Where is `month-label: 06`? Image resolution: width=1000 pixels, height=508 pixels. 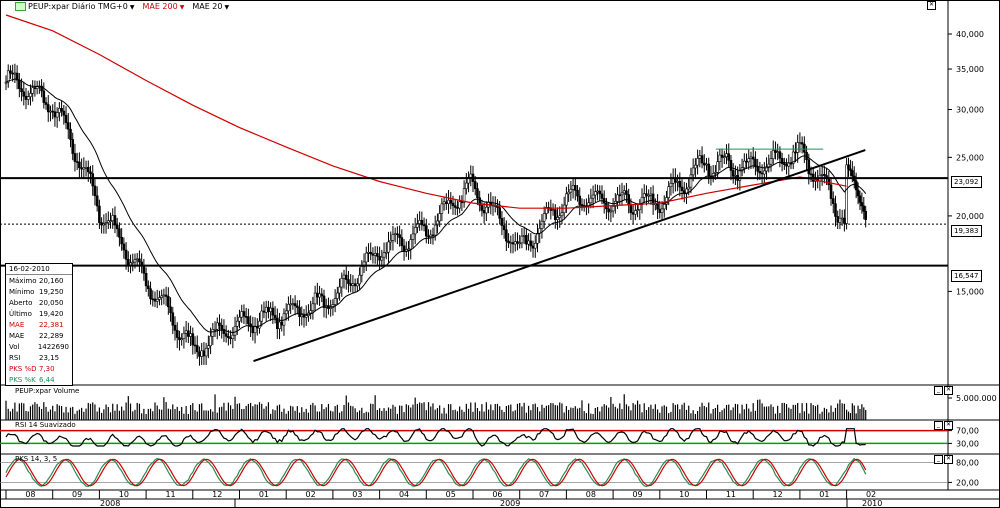
month-label: 06 is located at coordinates (497, 494).